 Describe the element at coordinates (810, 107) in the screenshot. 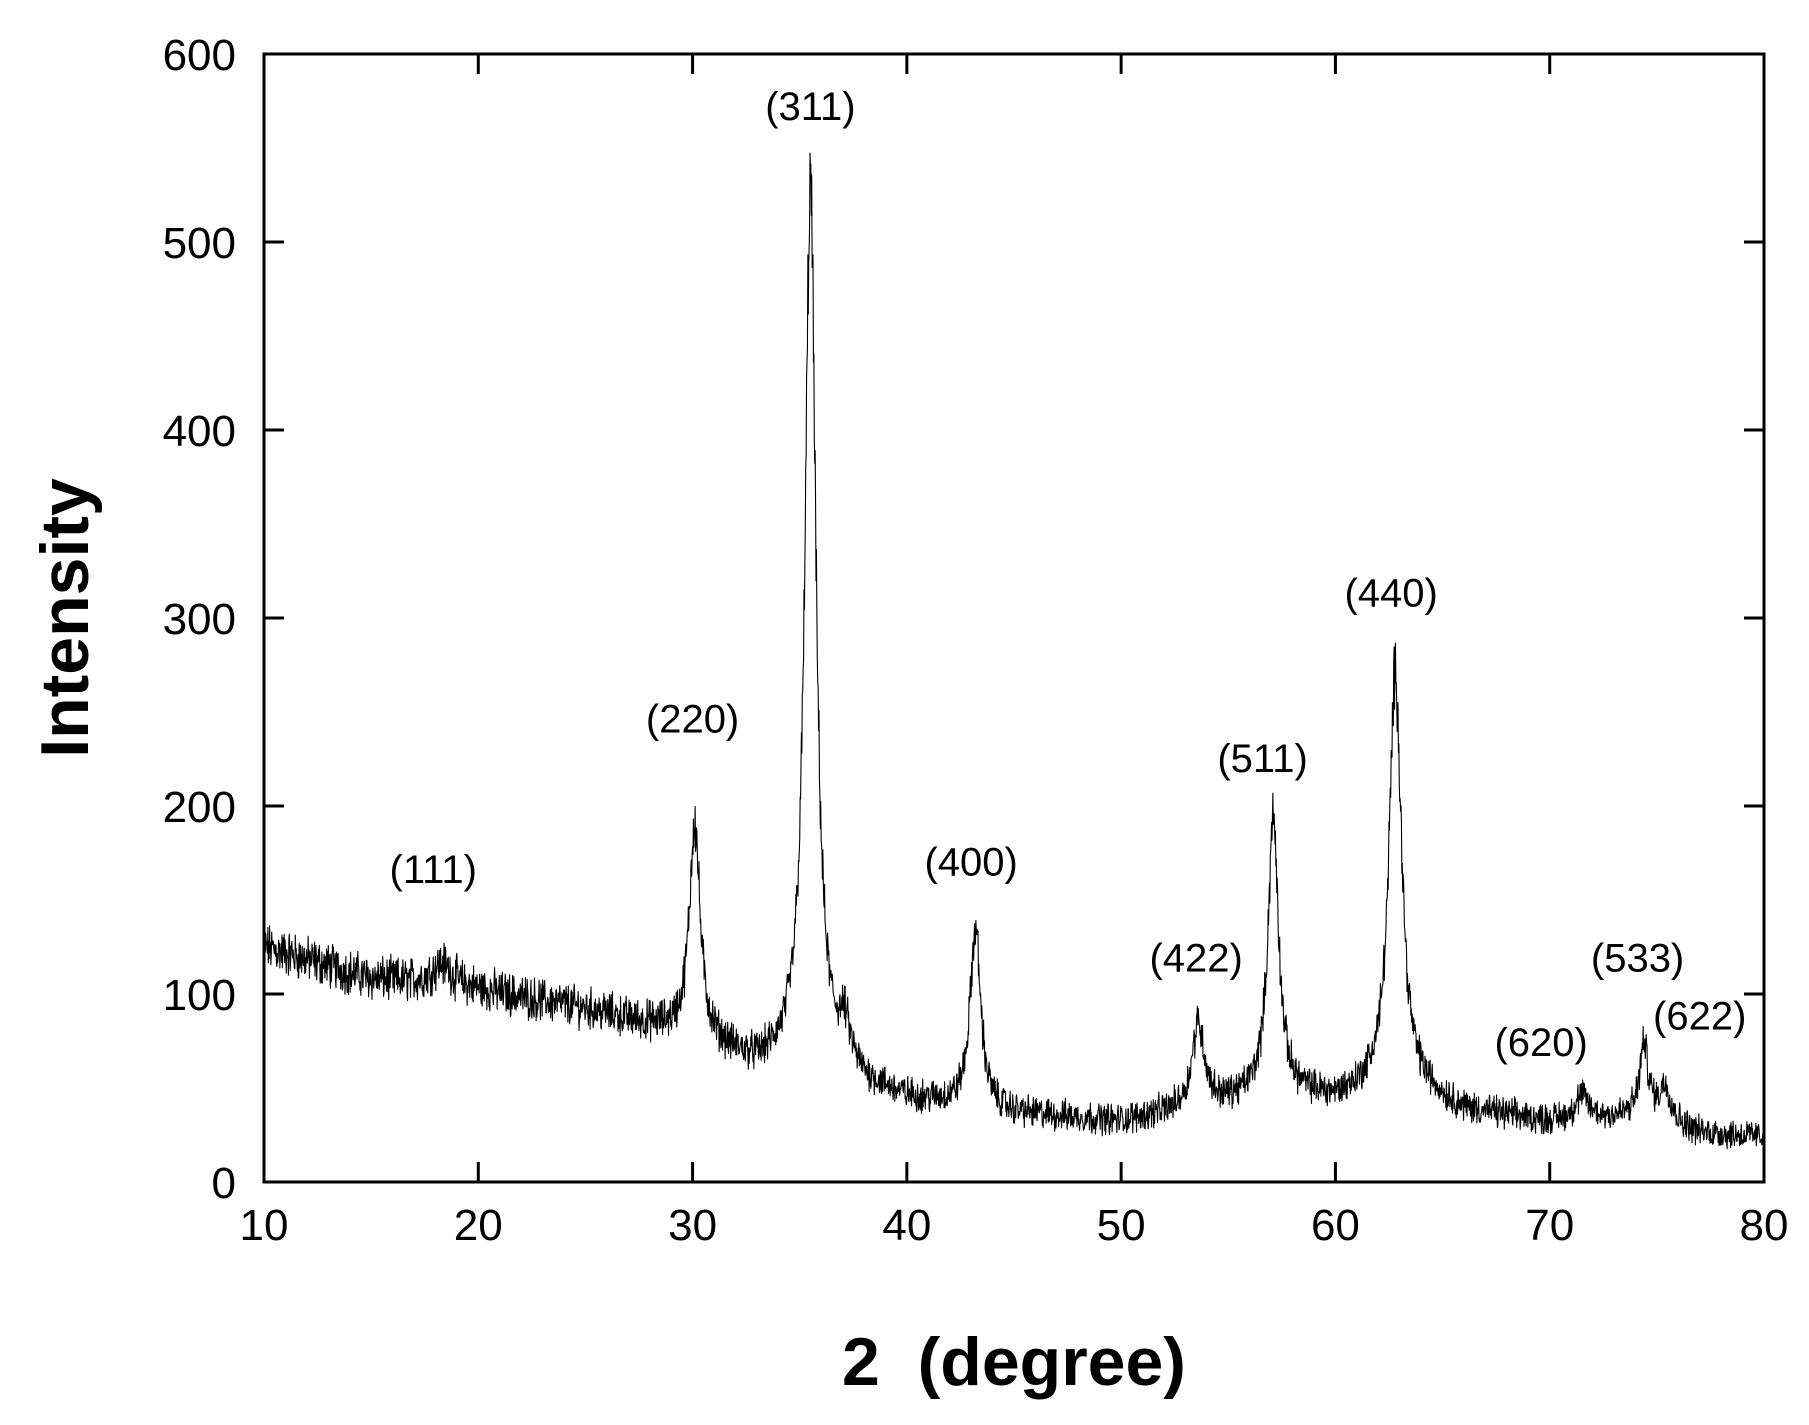

I see `peak-label: (311)` at that location.